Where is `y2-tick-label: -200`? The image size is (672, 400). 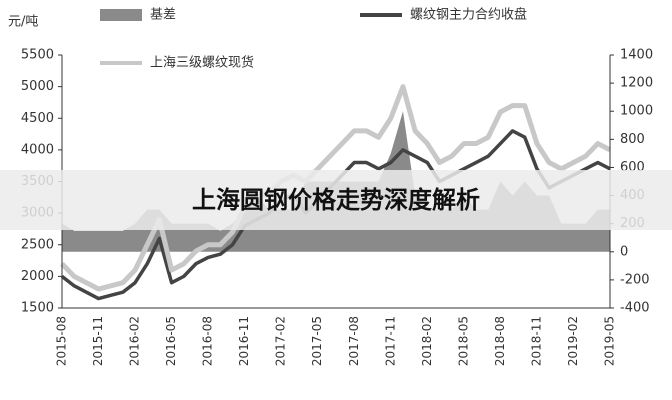 y2-tick-label: -200 is located at coordinates (635, 279).